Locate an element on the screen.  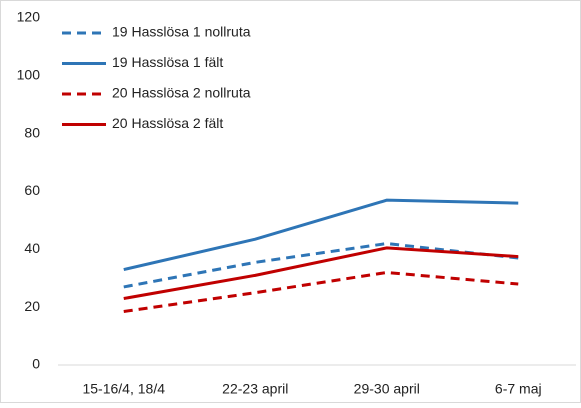
y-tick-label: 0 is located at coordinates (36, 364).